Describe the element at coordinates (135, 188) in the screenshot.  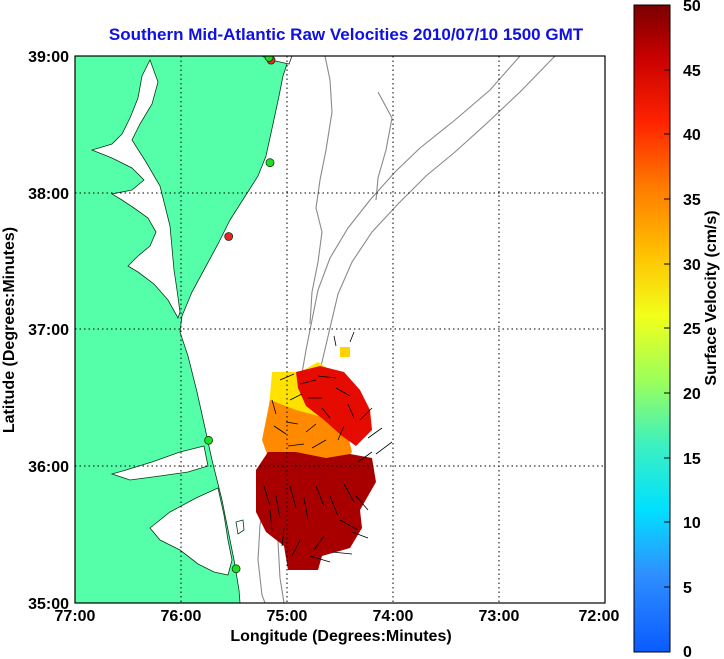
I see `chesapeake-bay` at that location.